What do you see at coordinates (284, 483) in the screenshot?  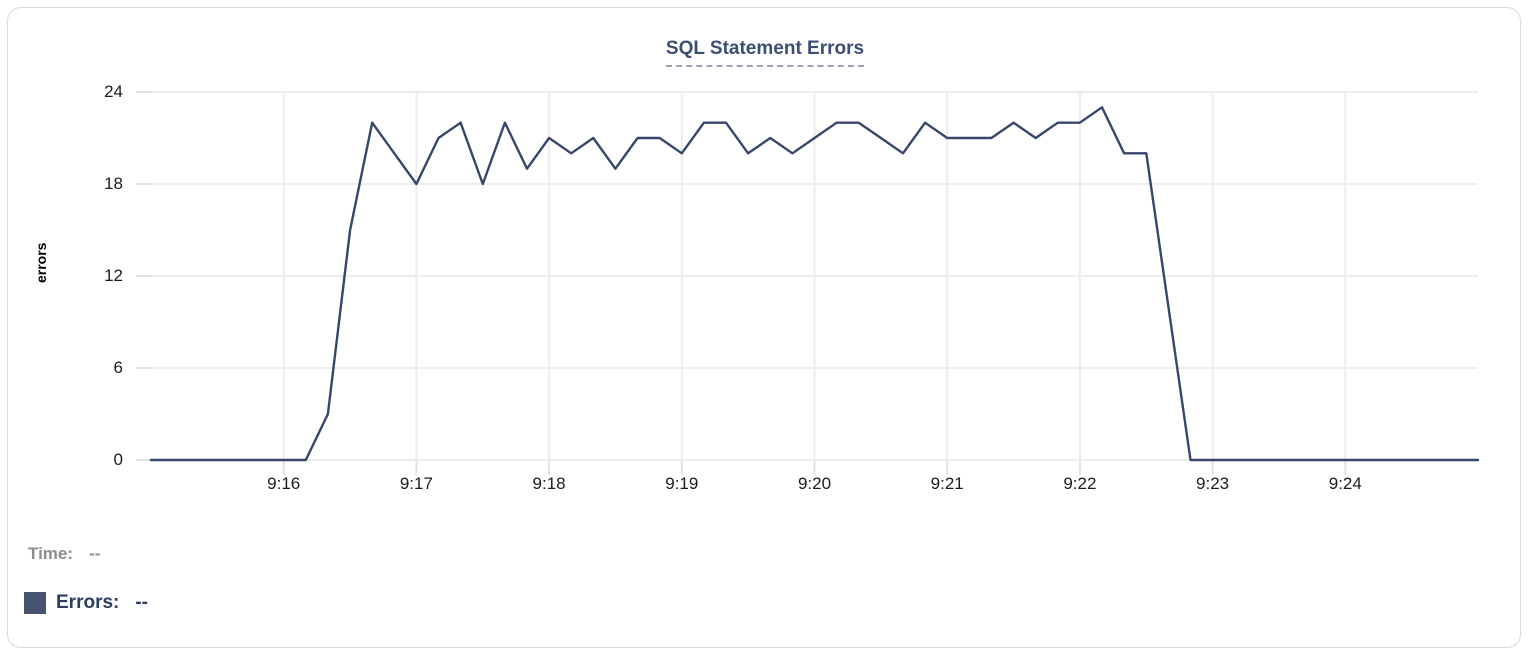 I see `x-tick-label: 9:16` at bounding box center [284, 483].